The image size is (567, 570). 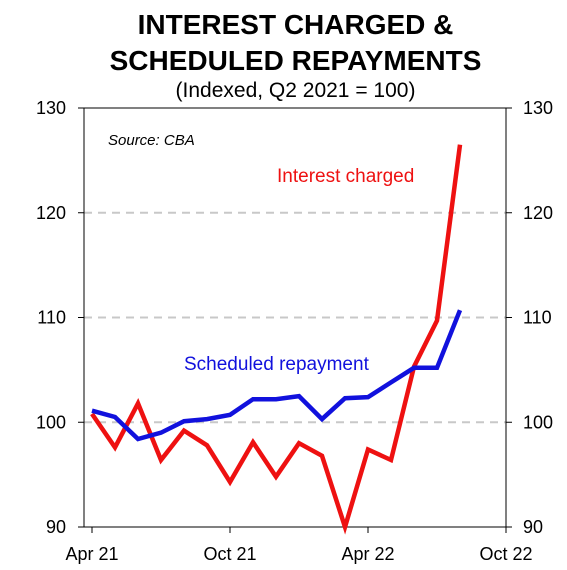 What do you see at coordinates (367, 554) in the screenshot?
I see `x-tick-label: Apr 22` at bounding box center [367, 554].